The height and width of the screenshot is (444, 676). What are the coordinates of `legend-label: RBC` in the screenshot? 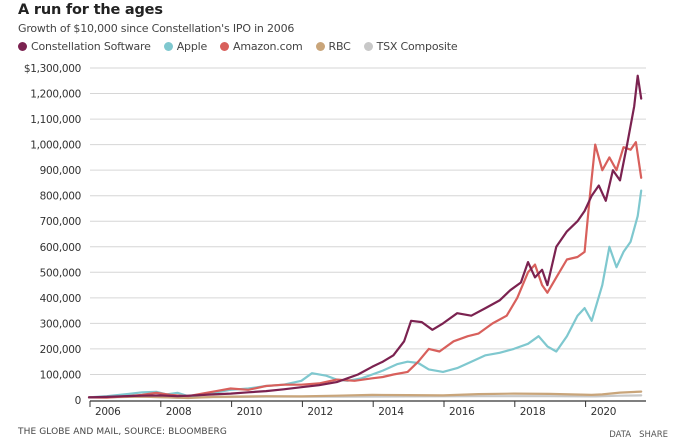 It's located at (339, 46).